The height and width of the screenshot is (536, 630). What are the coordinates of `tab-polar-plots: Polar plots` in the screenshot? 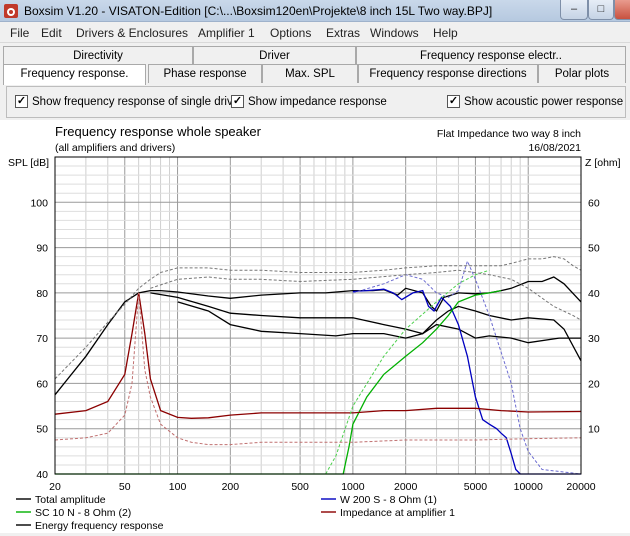 It's located at (582, 73).